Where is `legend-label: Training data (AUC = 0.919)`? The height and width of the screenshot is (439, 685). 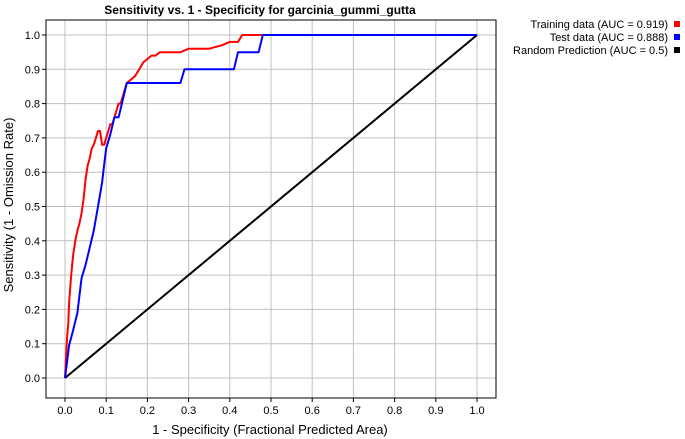
legend-label: Training data (AUC = 0.919) is located at coordinates (599, 25).